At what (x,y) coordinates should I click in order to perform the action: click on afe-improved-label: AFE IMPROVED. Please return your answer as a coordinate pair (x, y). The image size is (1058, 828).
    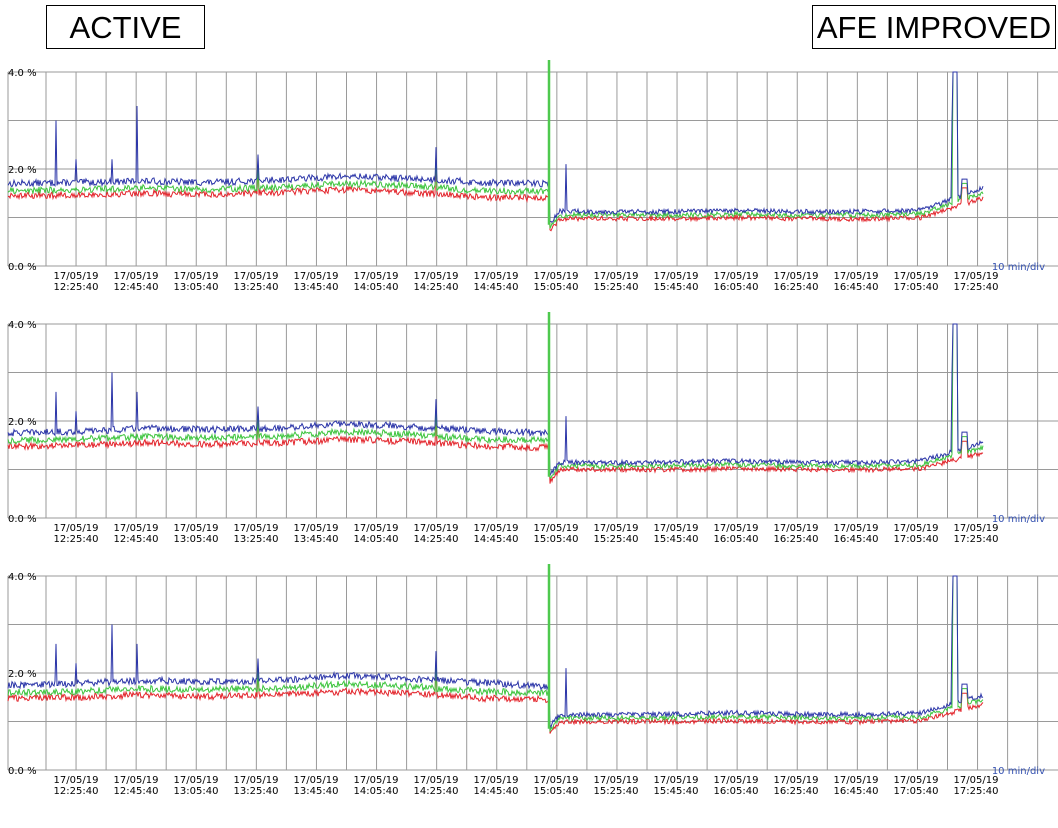
    Looking at the image, I should click on (934, 27).